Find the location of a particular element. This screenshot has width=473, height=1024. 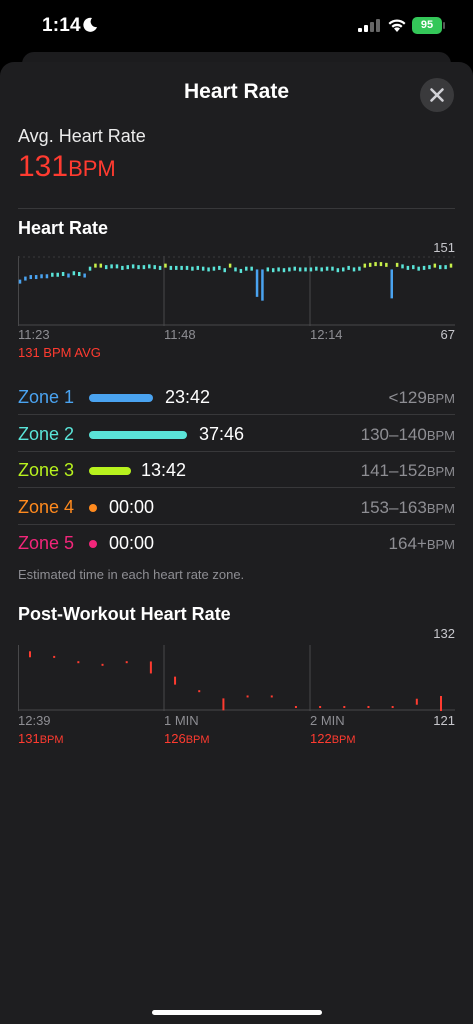

zone-range: <129BPM is located at coordinates (422, 398).